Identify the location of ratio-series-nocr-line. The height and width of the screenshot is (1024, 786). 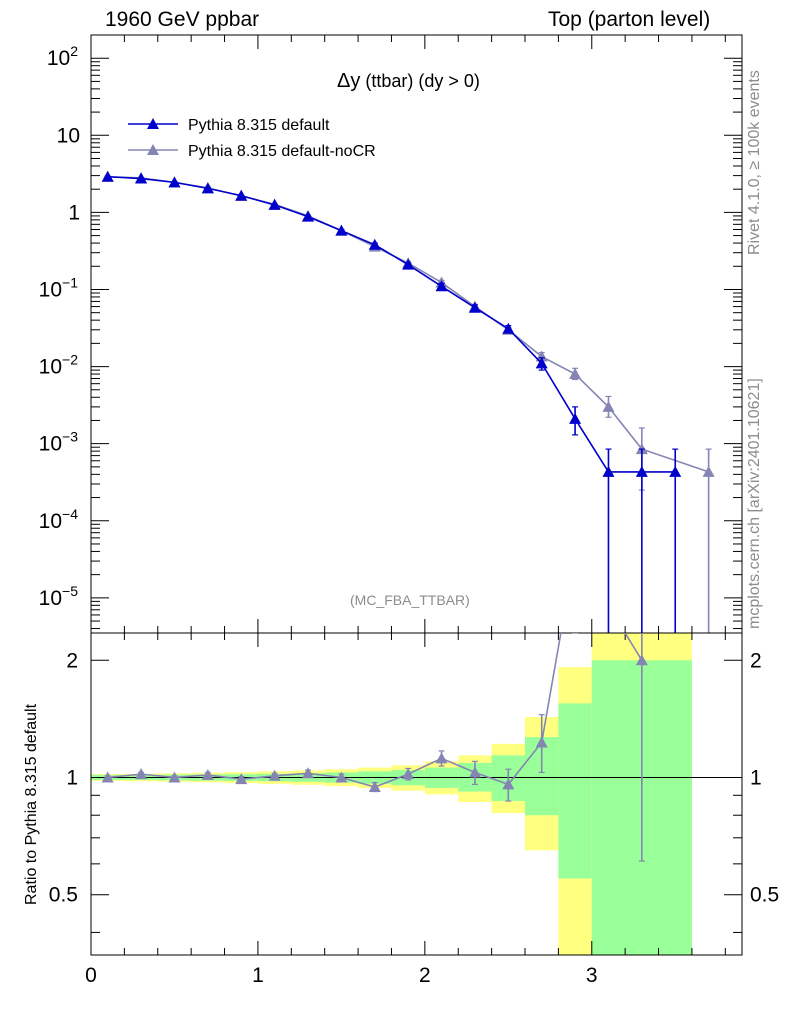
(375, 710).